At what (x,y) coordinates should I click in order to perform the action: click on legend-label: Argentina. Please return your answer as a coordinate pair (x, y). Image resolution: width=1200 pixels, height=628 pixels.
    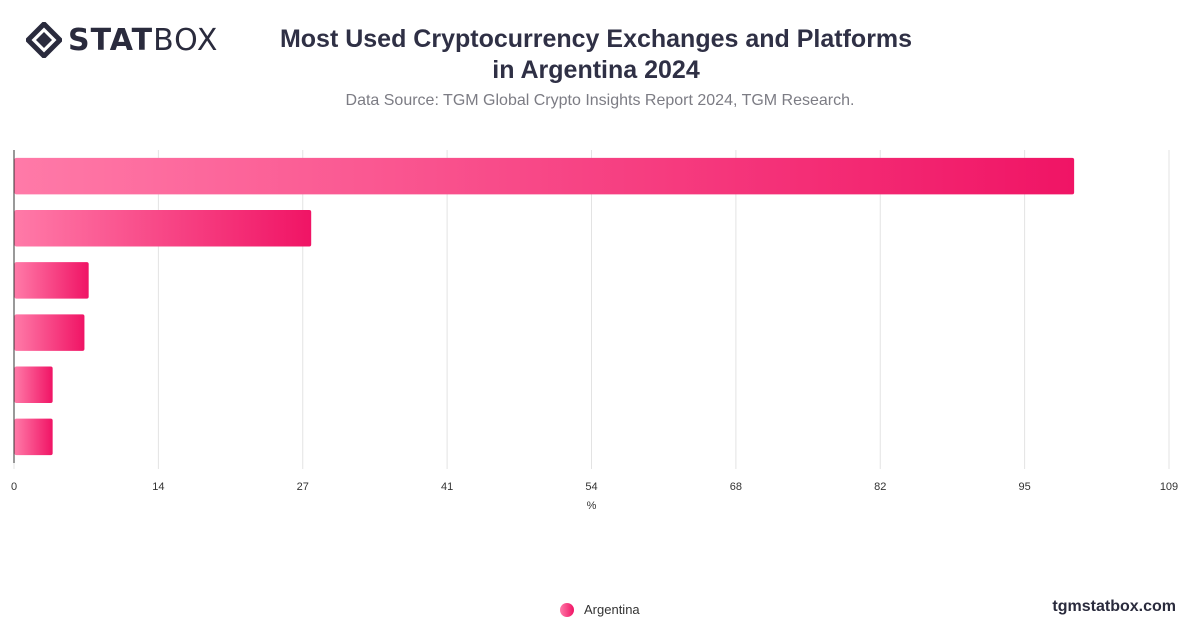
    Looking at the image, I should click on (612, 609).